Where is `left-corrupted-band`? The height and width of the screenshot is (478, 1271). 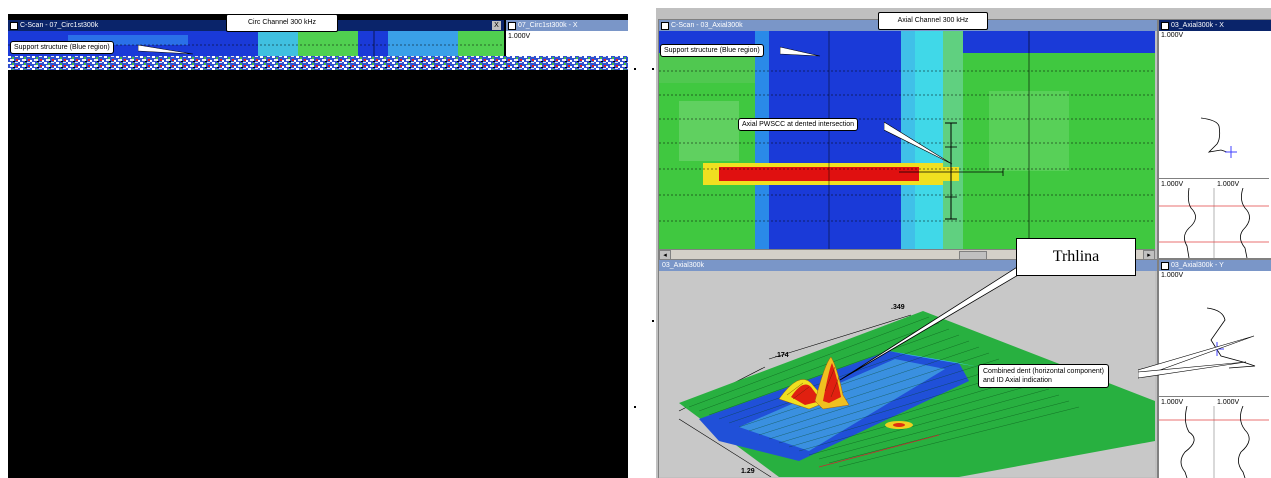
left-corrupted-band is located at coordinates (318, 63).